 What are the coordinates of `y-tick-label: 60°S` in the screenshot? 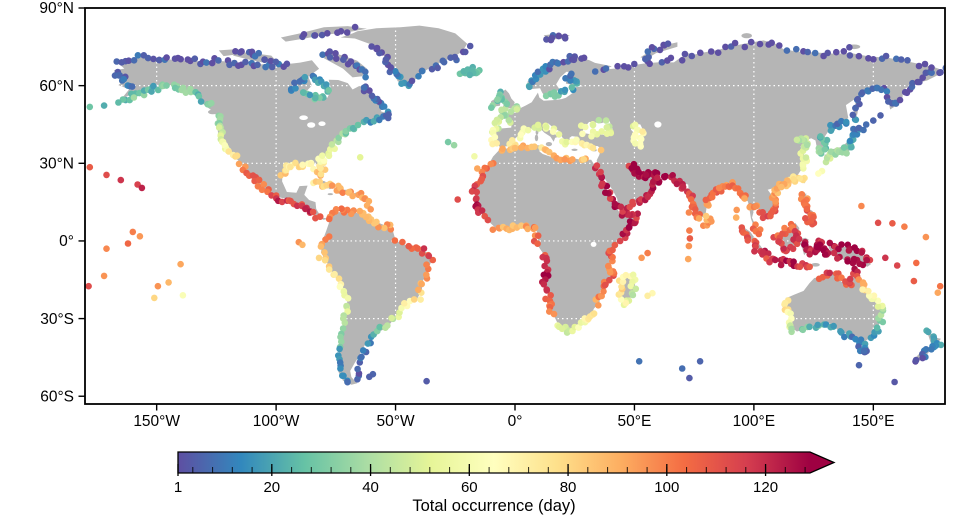 It's located at (57, 396).